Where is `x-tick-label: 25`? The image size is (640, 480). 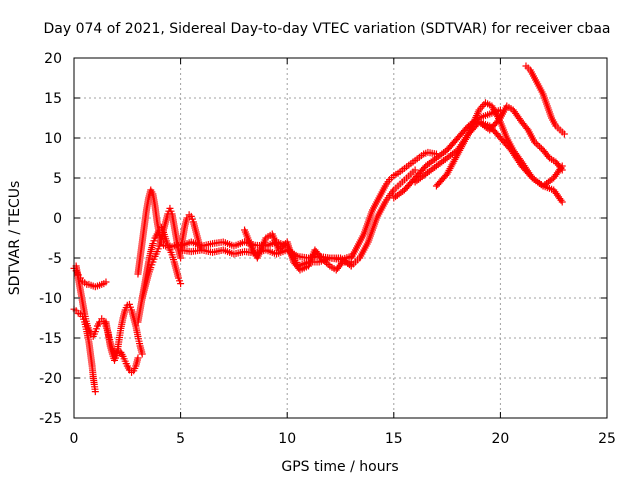
x-tick-label: 25 is located at coordinates (607, 439).